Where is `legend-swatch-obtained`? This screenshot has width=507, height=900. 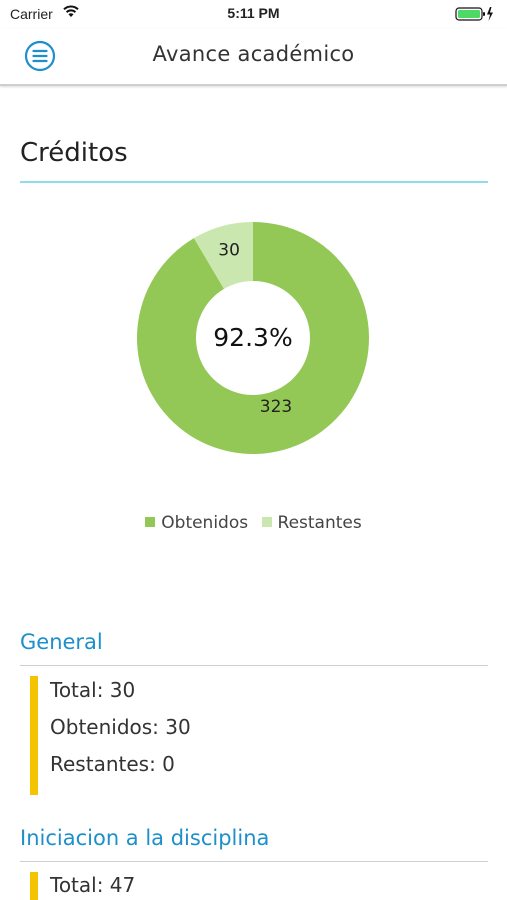
legend-swatch-obtained is located at coordinates (150, 522).